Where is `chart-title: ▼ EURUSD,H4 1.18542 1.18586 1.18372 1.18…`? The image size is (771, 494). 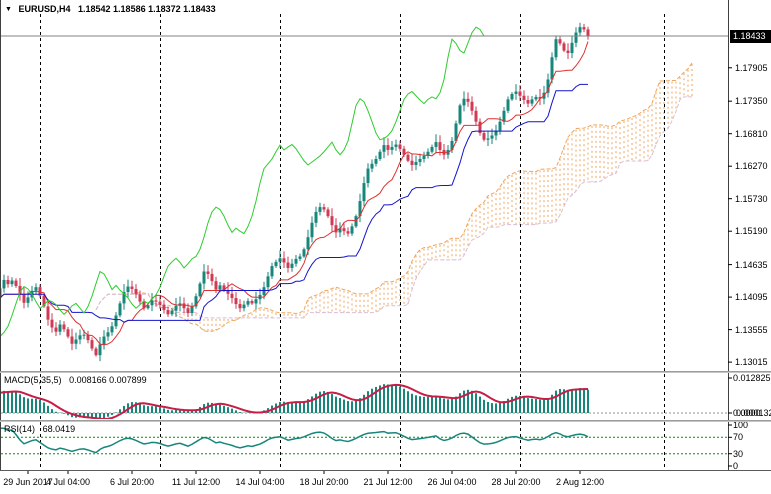
chart-title: ▼ EURUSD,H4 1.18542 1.18586 1.18372 1.18… is located at coordinates (110, 9).